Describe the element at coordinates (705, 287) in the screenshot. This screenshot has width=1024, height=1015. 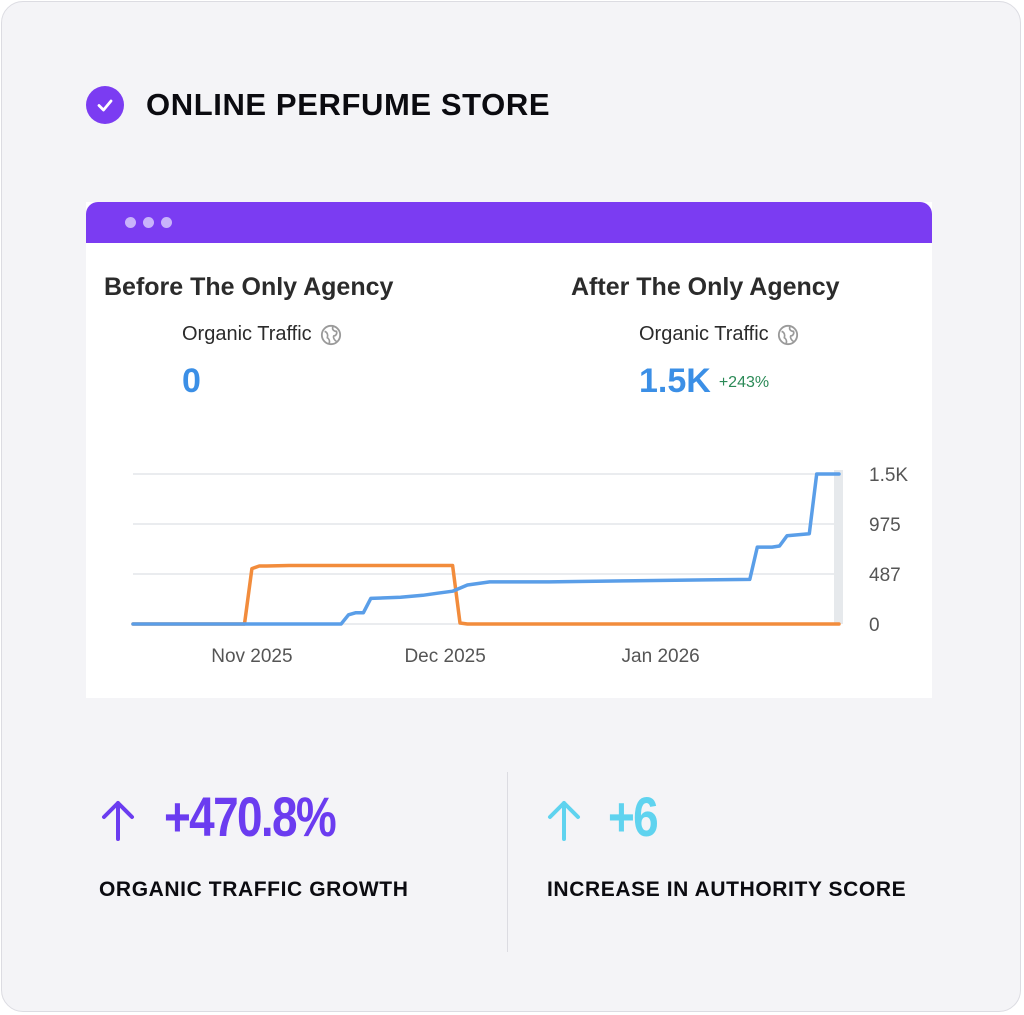
I see `after-heading: After The Only Agency` at that location.